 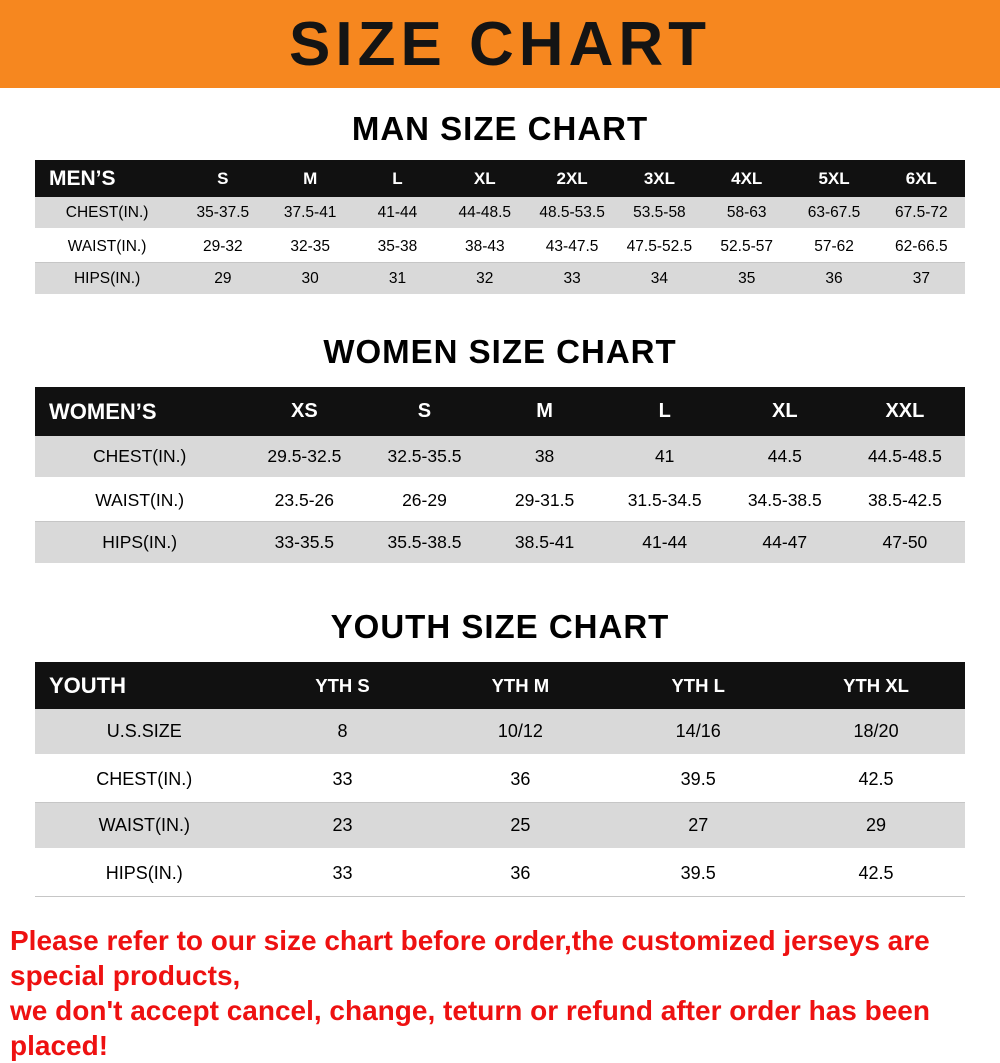 I want to click on data-cell: 14/16, so click(x=698, y=733).